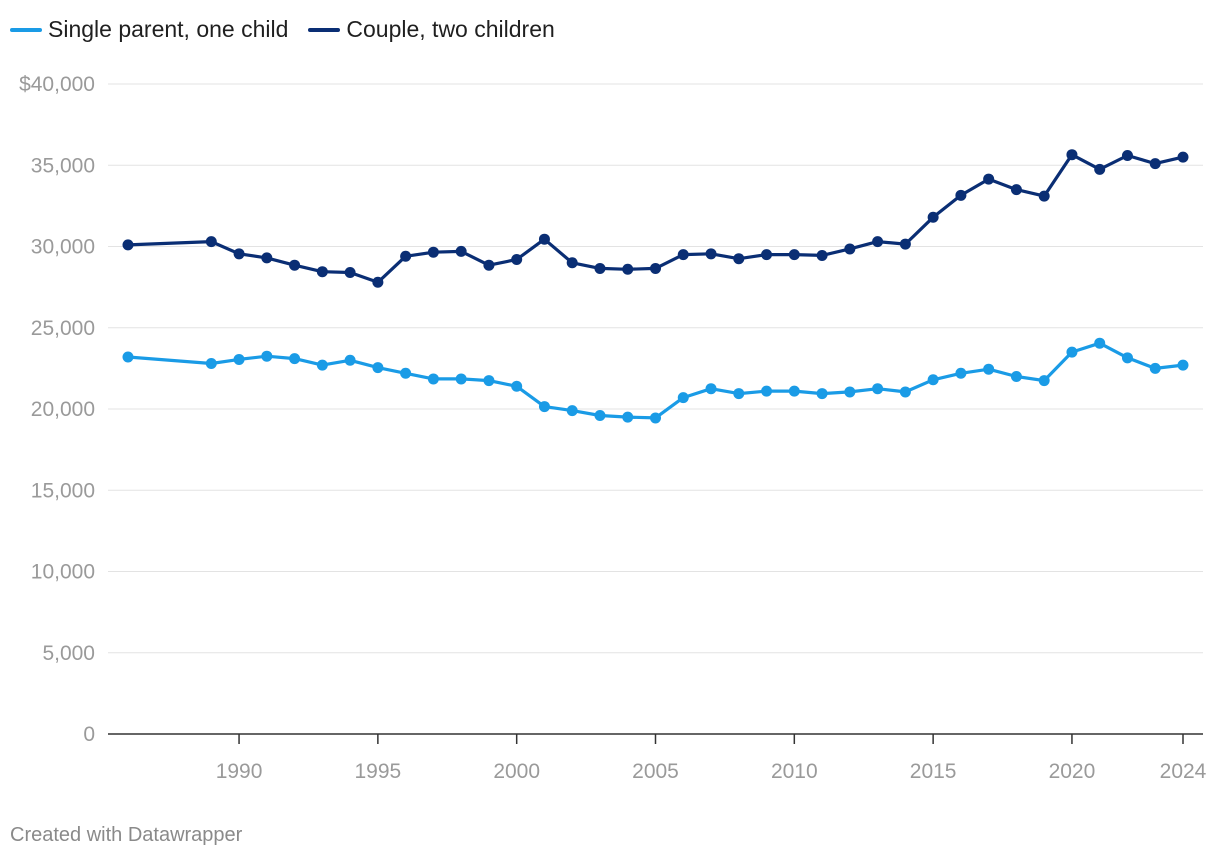 The image size is (1220, 860). What do you see at coordinates (57, 84) in the screenshot?
I see `y-tick-label-40000: $40,000` at bounding box center [57, 84].